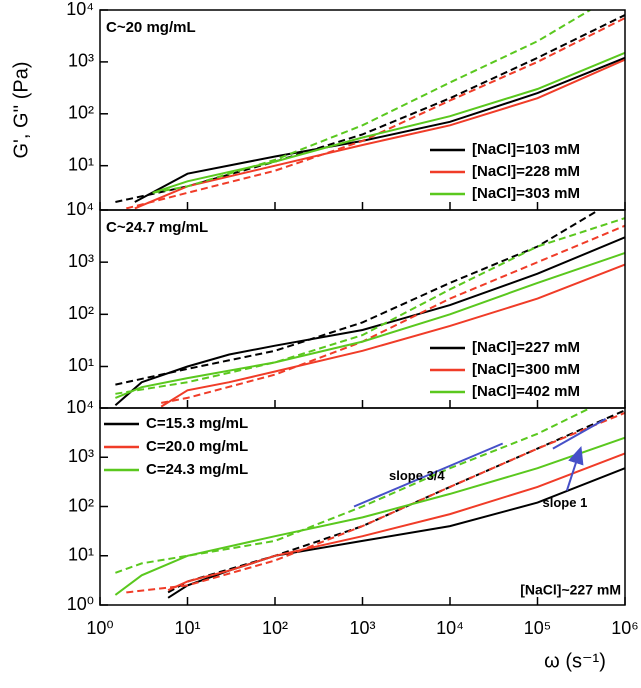  Describe the element at coordinates (99, 628) in the screenshot. I see `x-tick-label: 10⁰` at that location.